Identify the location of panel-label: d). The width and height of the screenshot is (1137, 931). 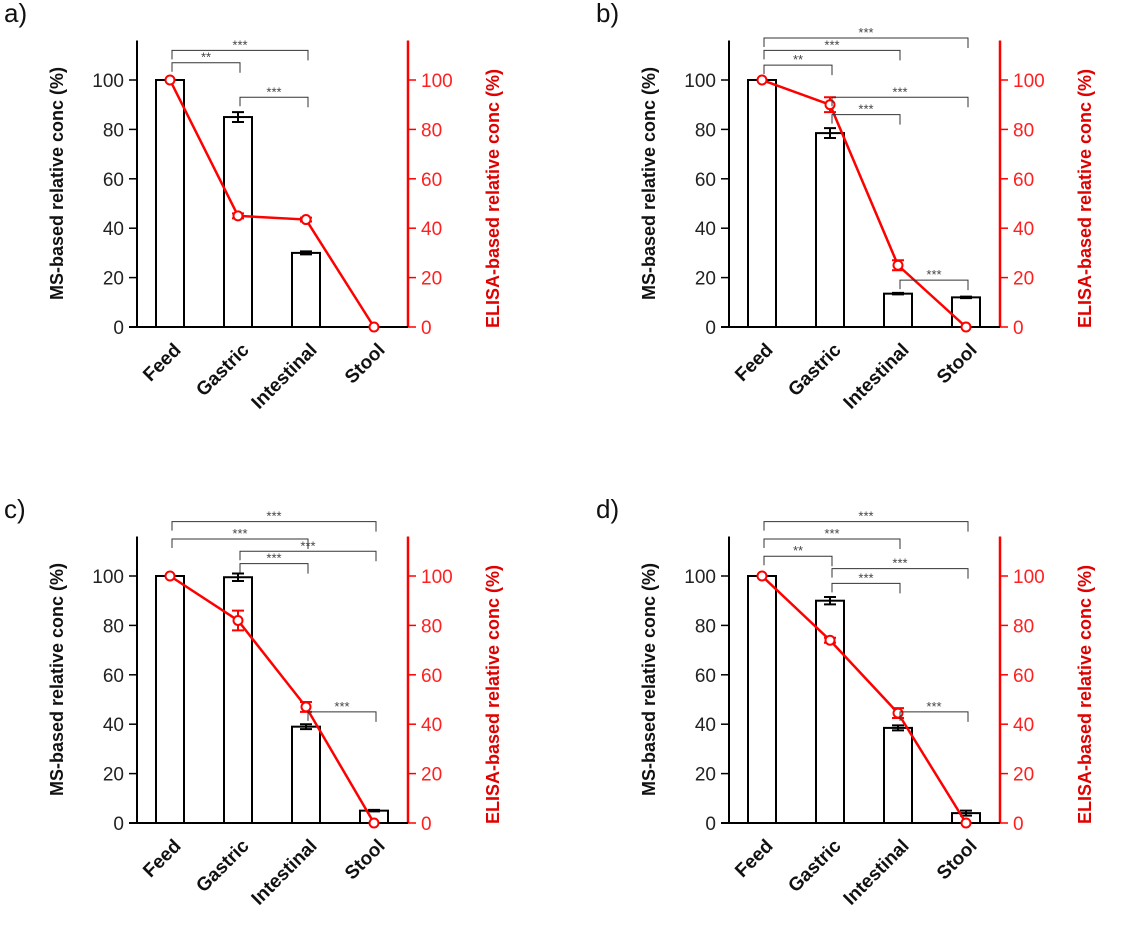
(607, 509).